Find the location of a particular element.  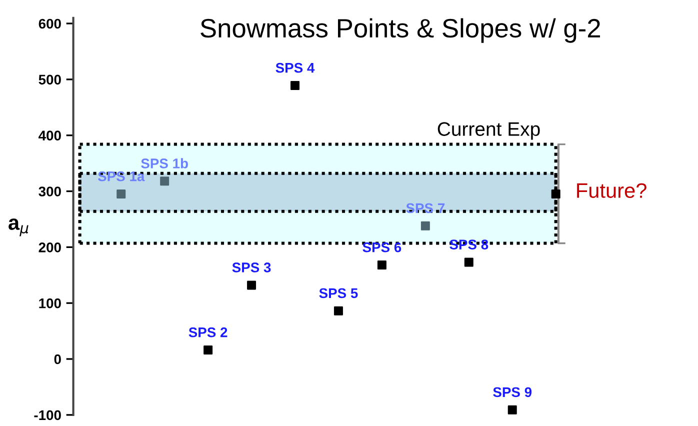

x-tick-label: SPS 9 is located at coordinates (512, 392).